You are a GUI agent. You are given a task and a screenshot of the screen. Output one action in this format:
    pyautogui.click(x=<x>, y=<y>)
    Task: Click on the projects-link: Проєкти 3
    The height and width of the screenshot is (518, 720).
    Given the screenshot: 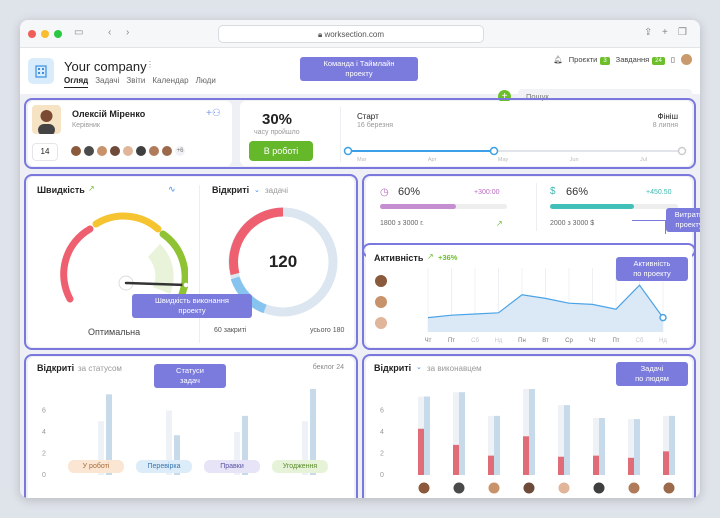 What is the action you would take?
    pyautogui.click(x=589, y=60)
    